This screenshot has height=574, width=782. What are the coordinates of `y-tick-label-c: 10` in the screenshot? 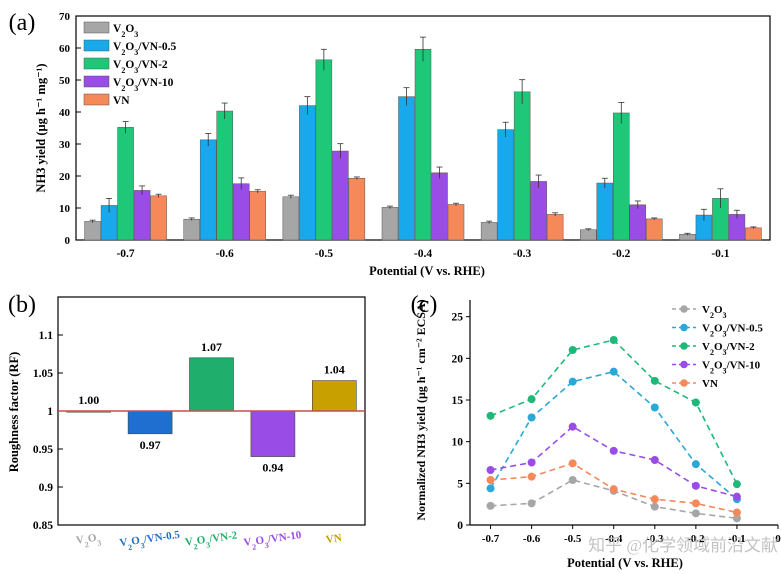 It's located at (458, 443).